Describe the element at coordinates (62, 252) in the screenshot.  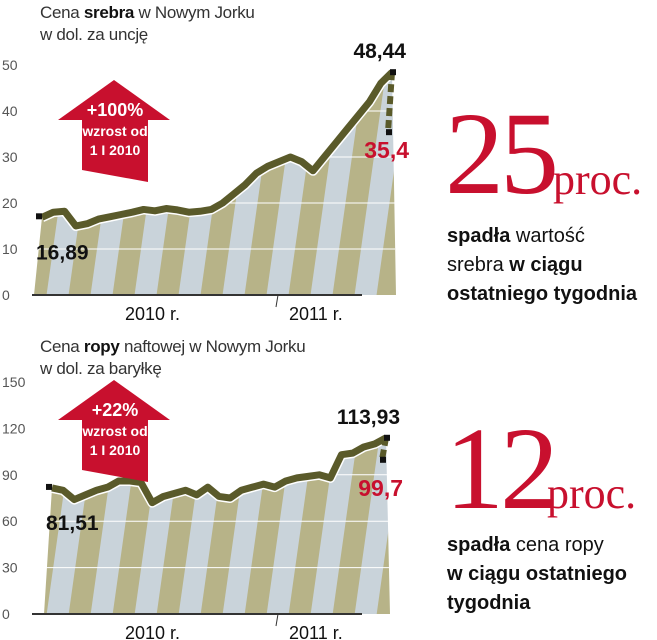
I see `start-value-label: 16,89` at that location.